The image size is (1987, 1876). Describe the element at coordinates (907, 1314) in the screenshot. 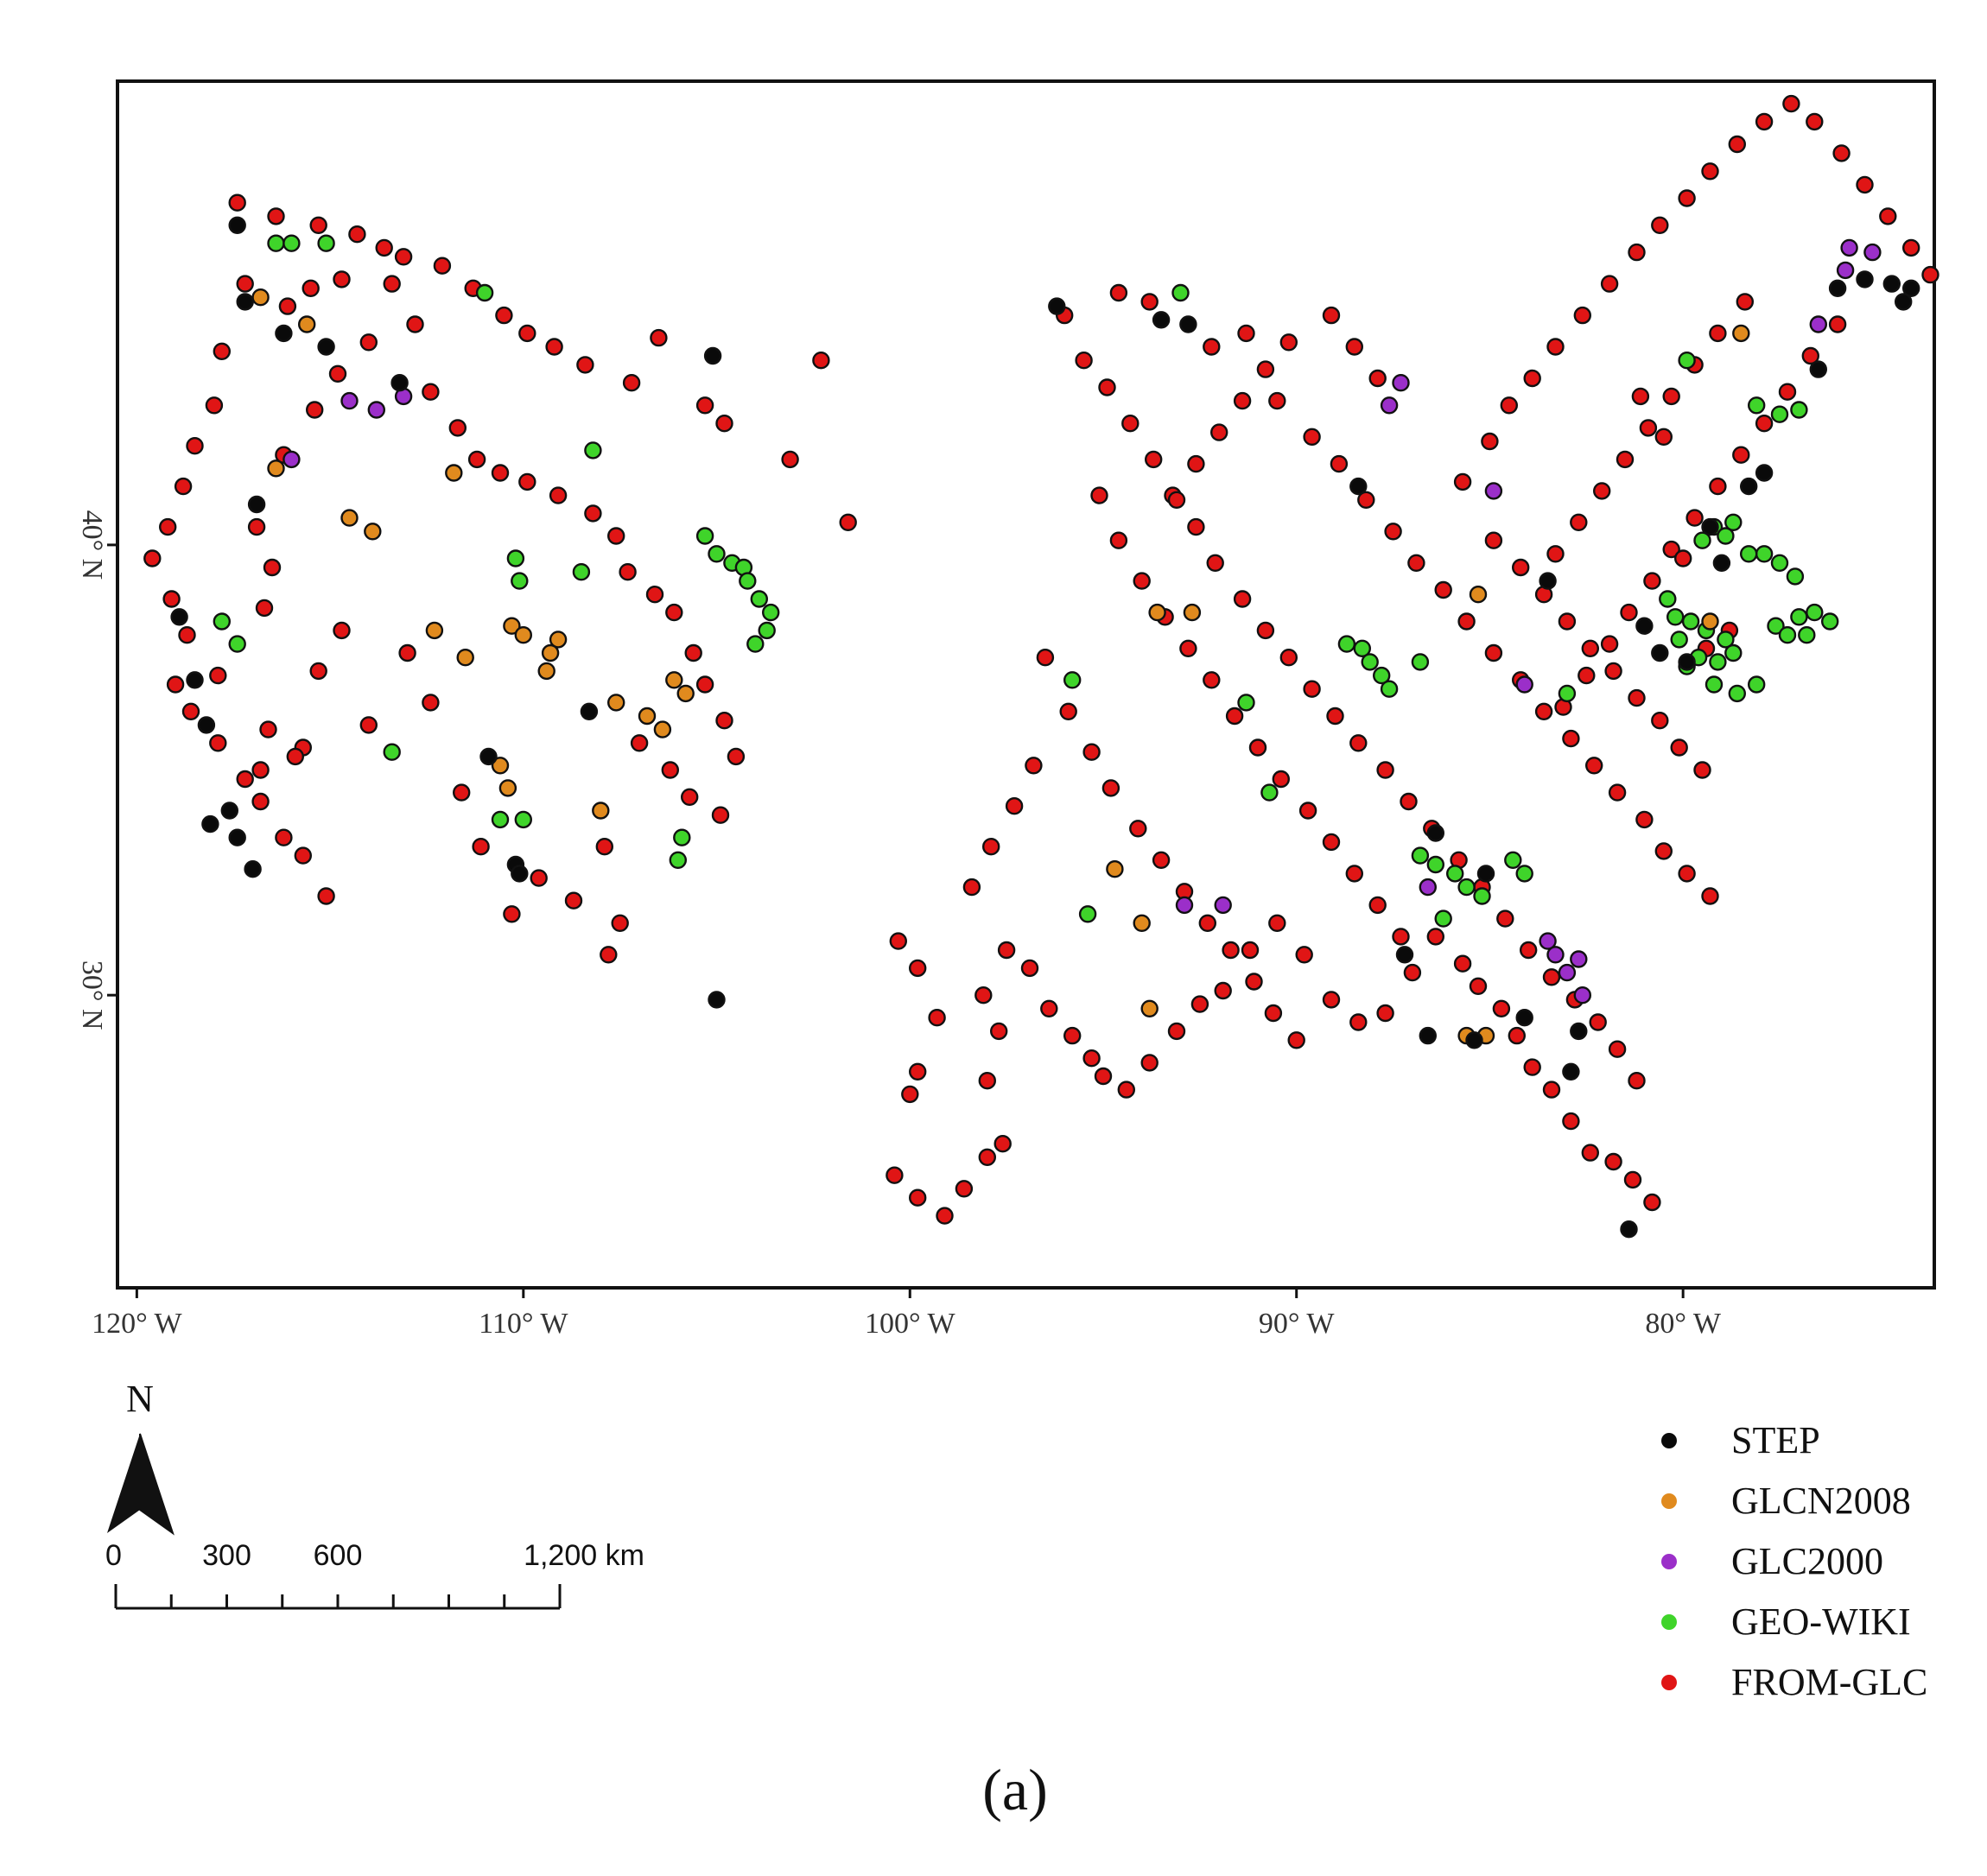

I see `x-axis: 120° W 110° W 100° W 90° W 80° W` at that location.